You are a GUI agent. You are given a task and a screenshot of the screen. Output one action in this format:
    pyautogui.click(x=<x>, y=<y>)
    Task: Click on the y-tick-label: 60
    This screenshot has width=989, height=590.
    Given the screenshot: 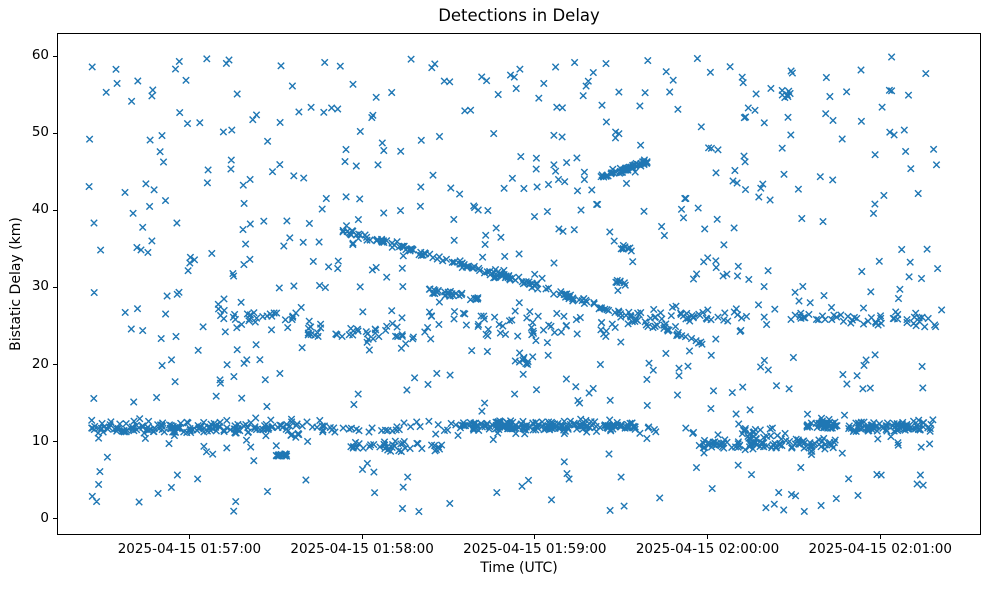 What is the action you would take?
    pyautogui.click(x=40, y=55)
    